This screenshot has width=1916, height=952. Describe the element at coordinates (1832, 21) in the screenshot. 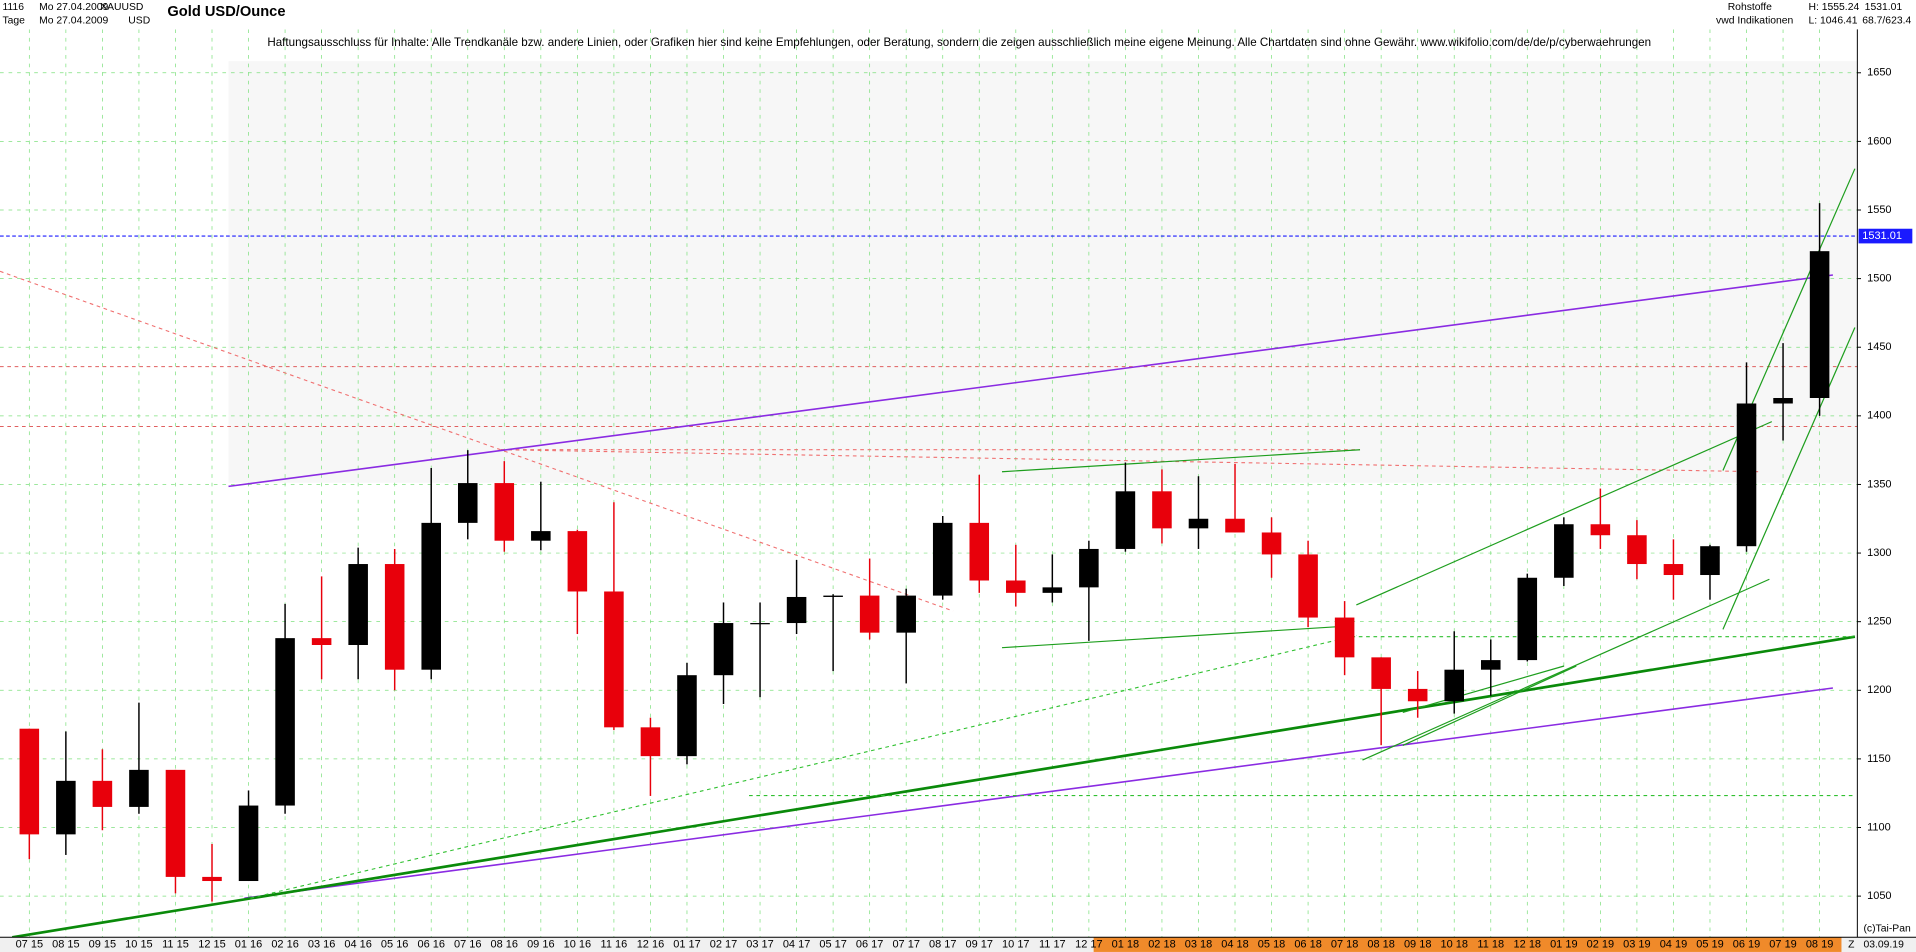

I see `low-label: L: 1046.41` at that location.